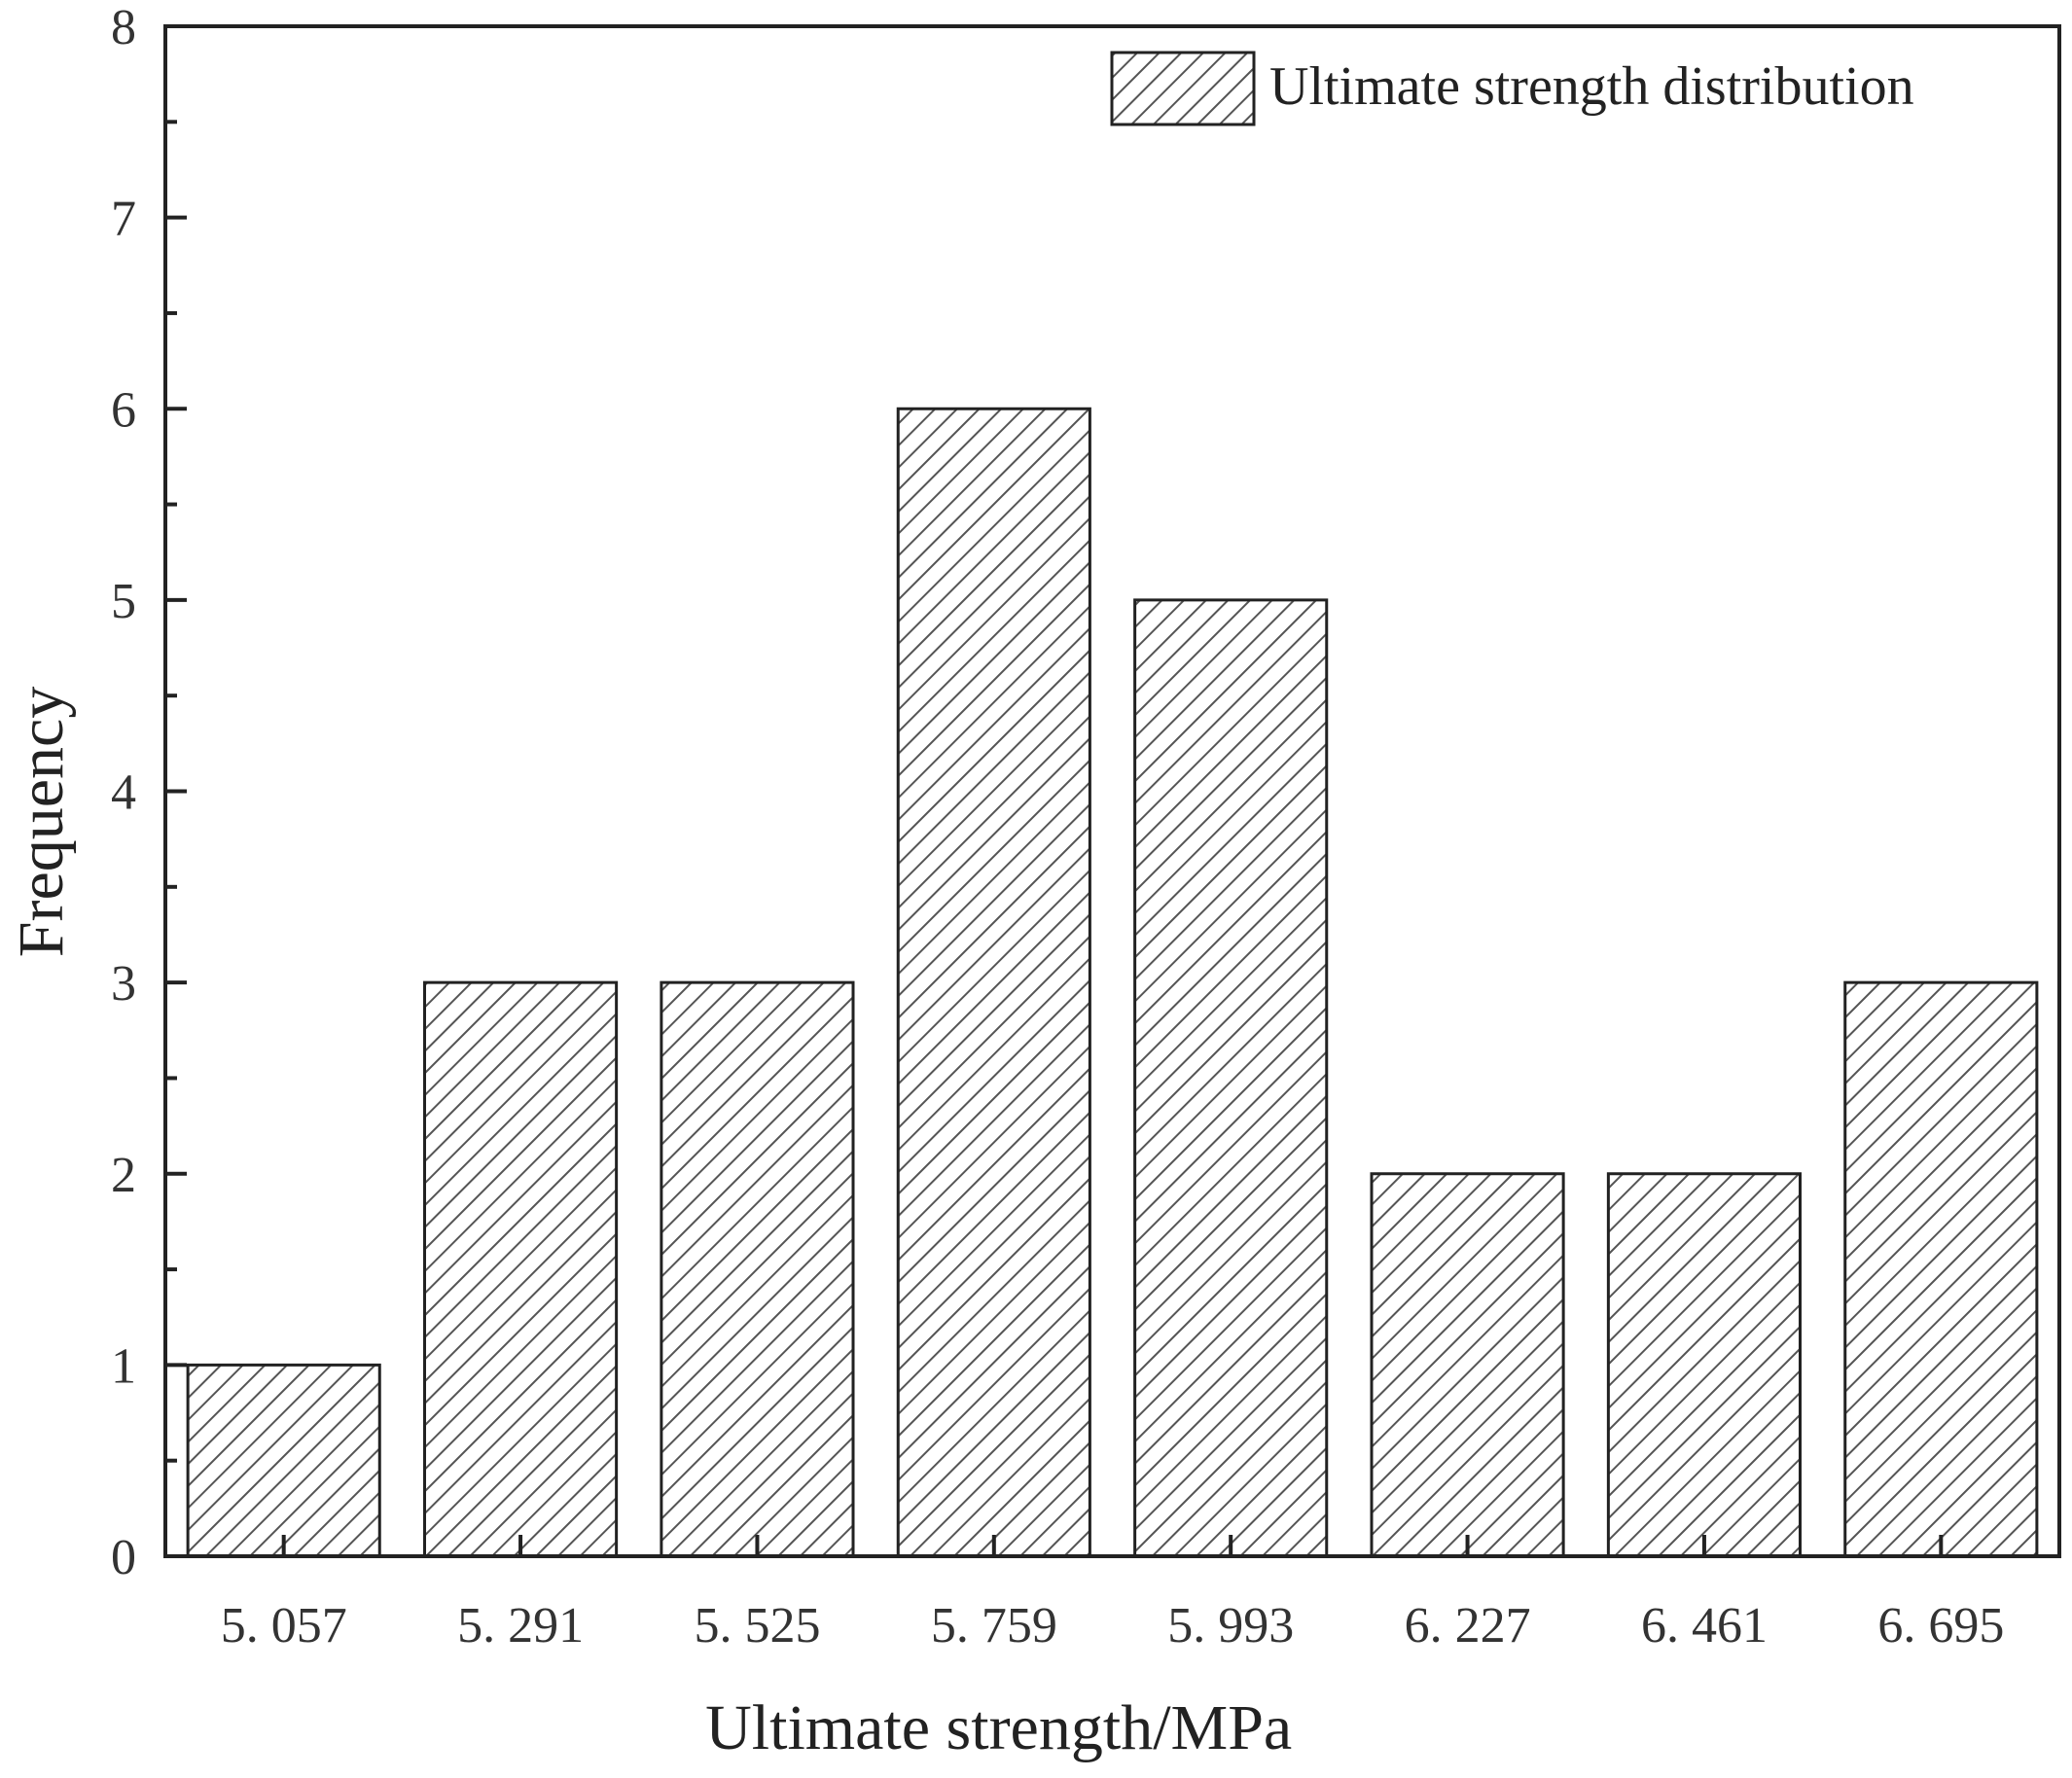 The height and width of the screenshot is (1778, 2072). I want to click on y-tick-label: 6, so click(124, 410).